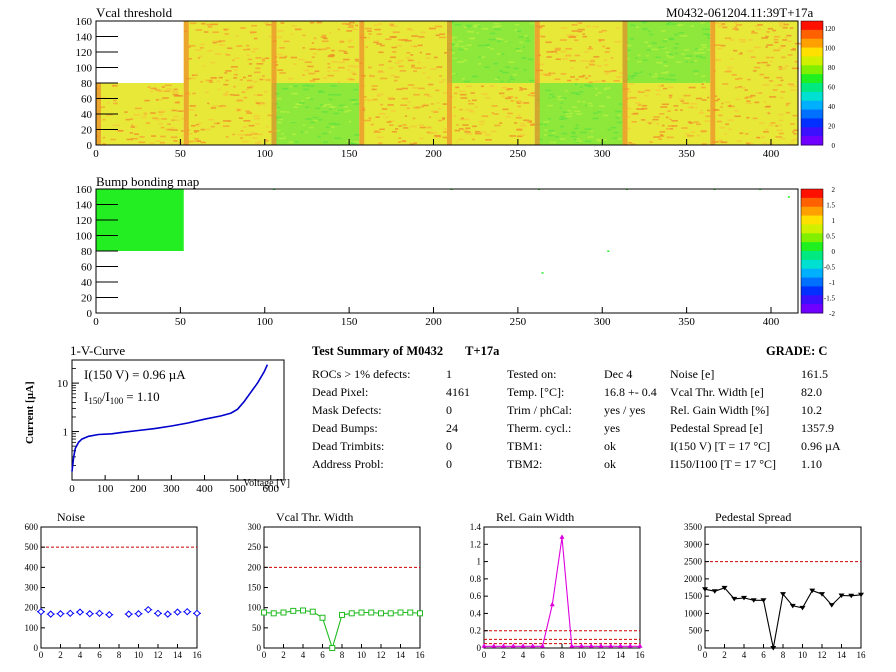 The image size is (896, 672). Describe the element at coordinates (686, 322) in the screenshot. I see `bump-x-tick-label: 350` at that location.